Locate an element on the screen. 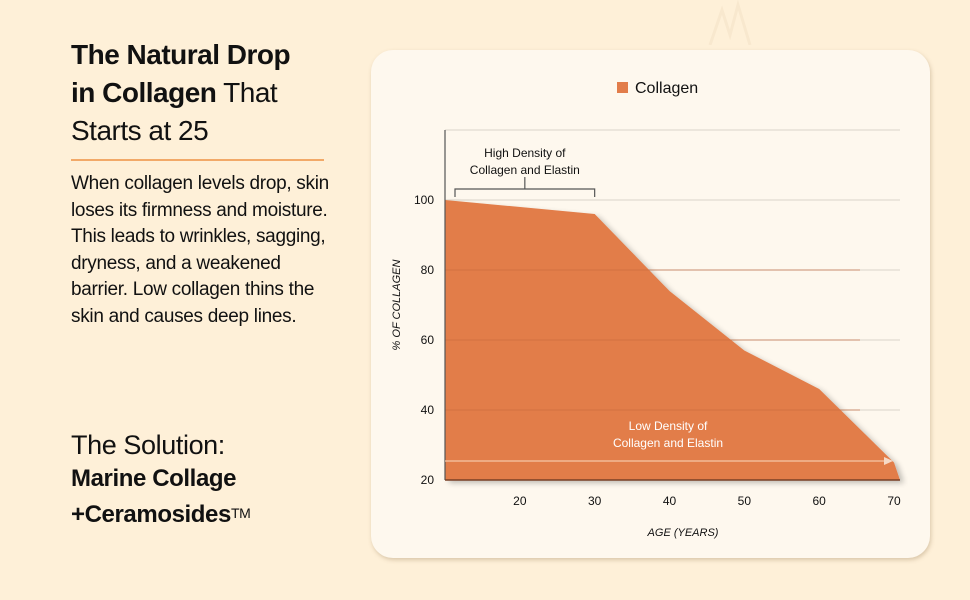 The height and width of the screenshot is (600, 970). high-density-label-line-2: Collagen and Elastin is located at coordinates (525, 170).